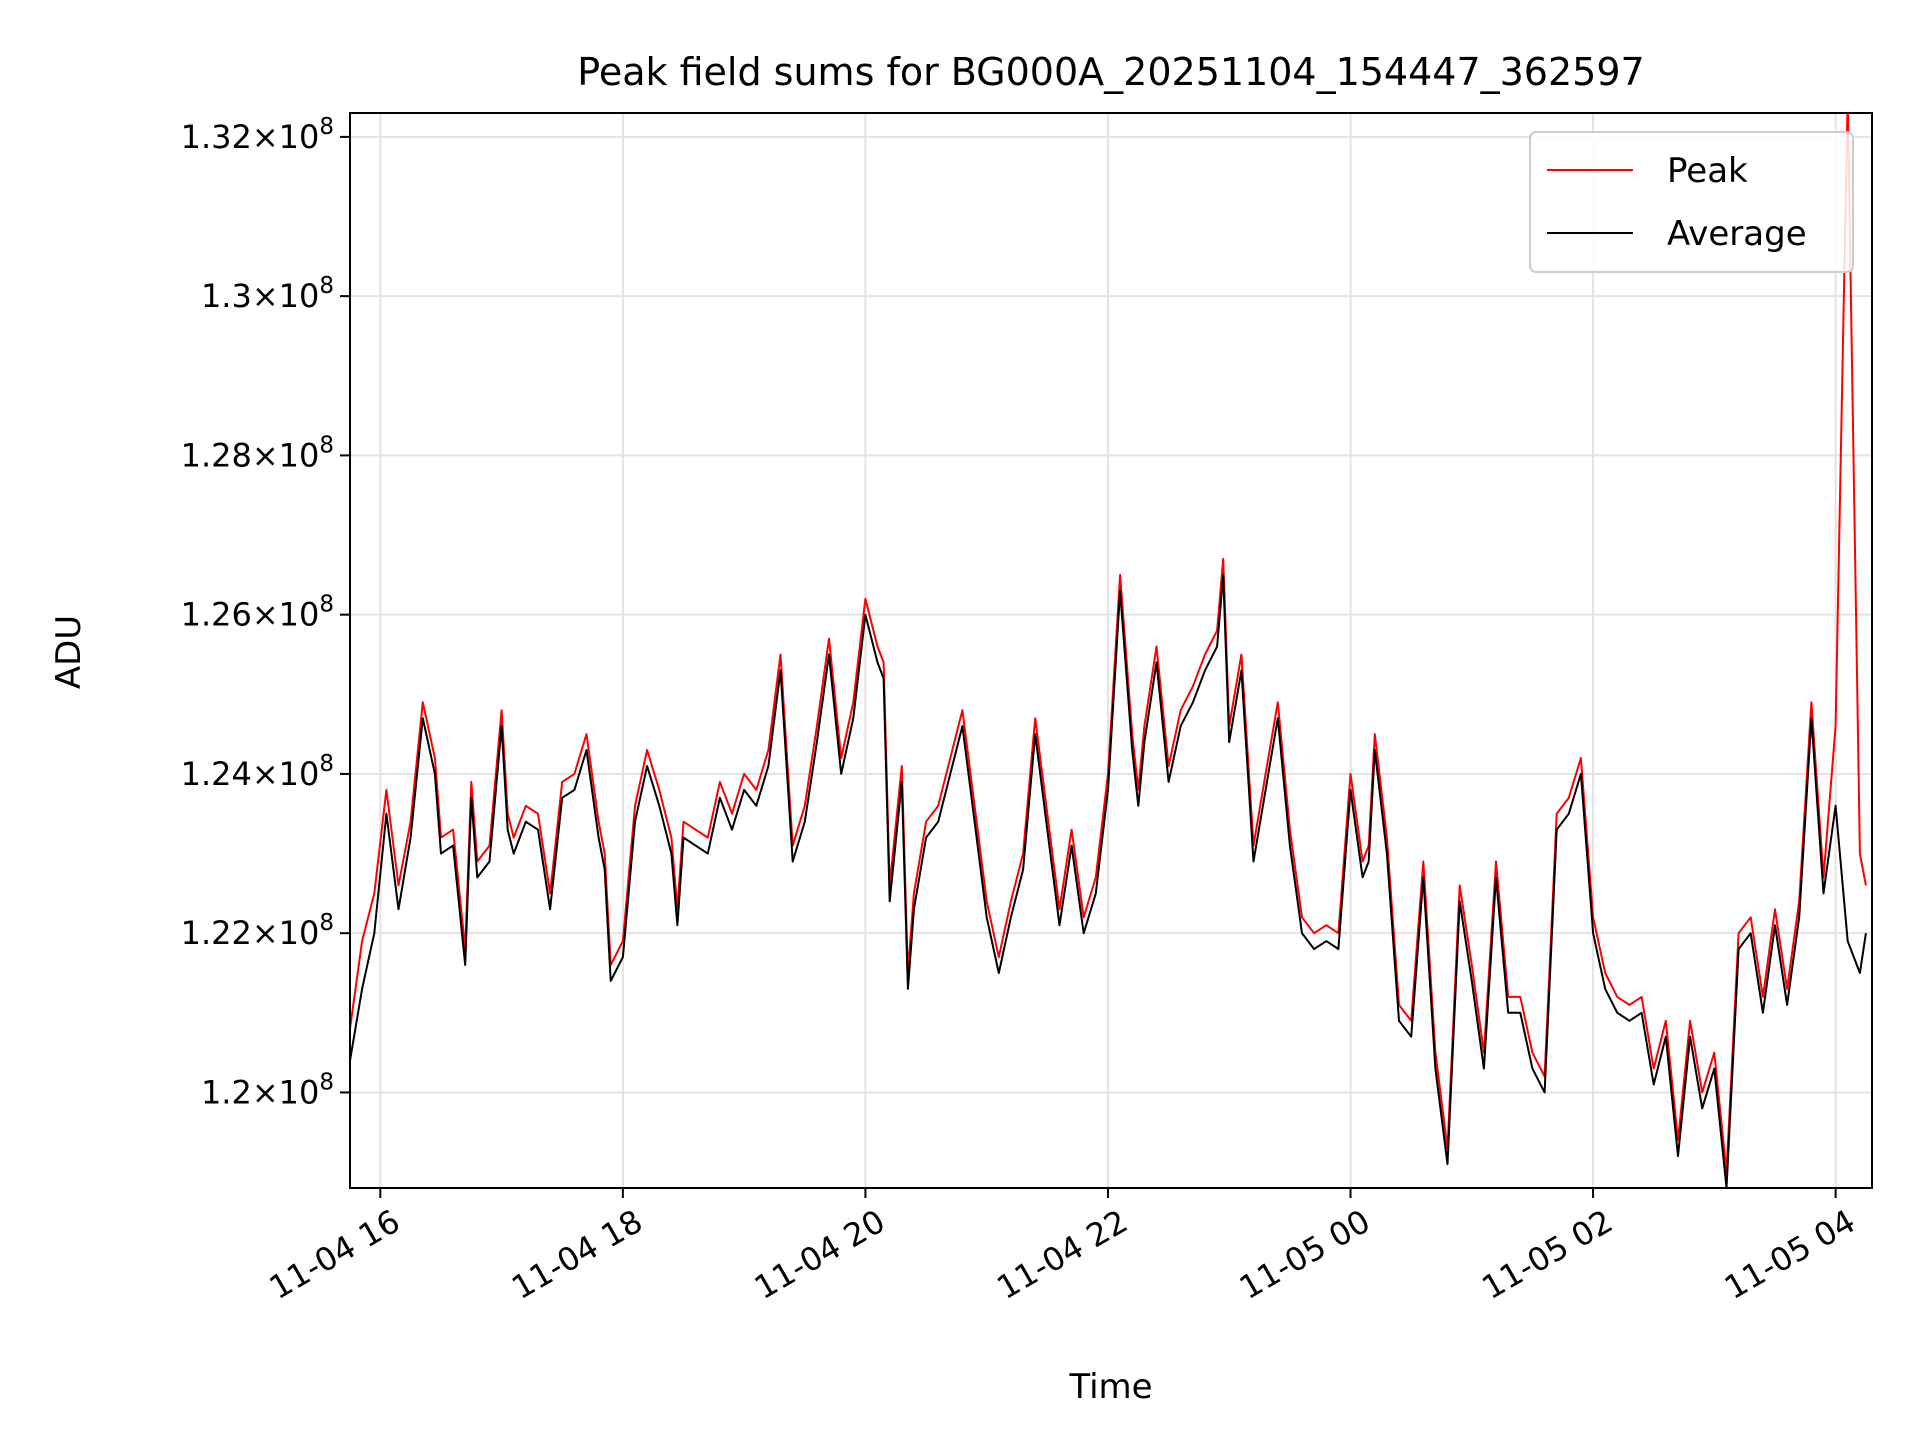  Describe the element at coordinates (257, 453) in the screenshot. I see `y-tick-label: 1.28×108` at that location.